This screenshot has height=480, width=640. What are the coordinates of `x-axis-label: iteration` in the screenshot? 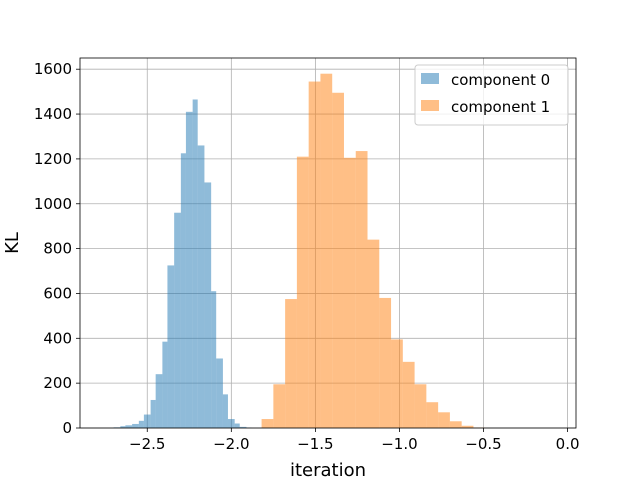 It's located at (328, 470).